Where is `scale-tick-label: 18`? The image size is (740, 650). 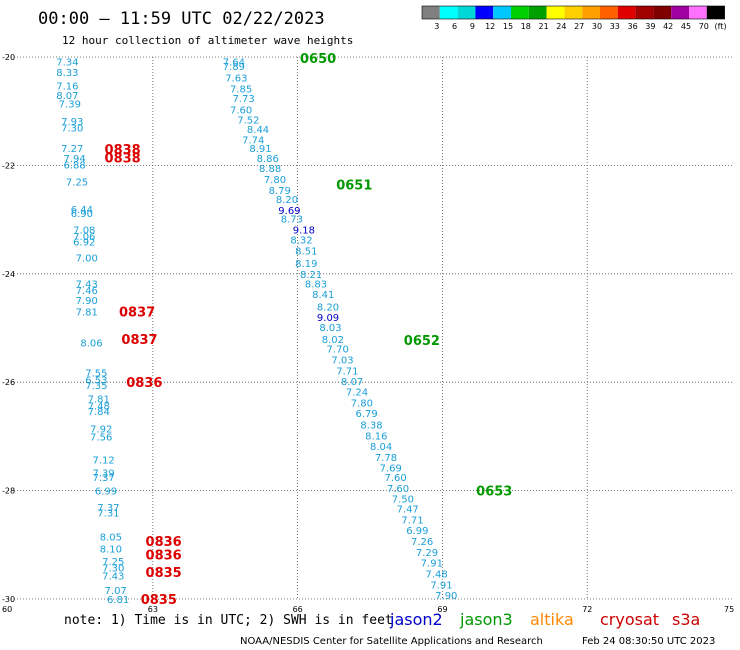
scale-tick-label: 18 is located at coordinates (526, 26).